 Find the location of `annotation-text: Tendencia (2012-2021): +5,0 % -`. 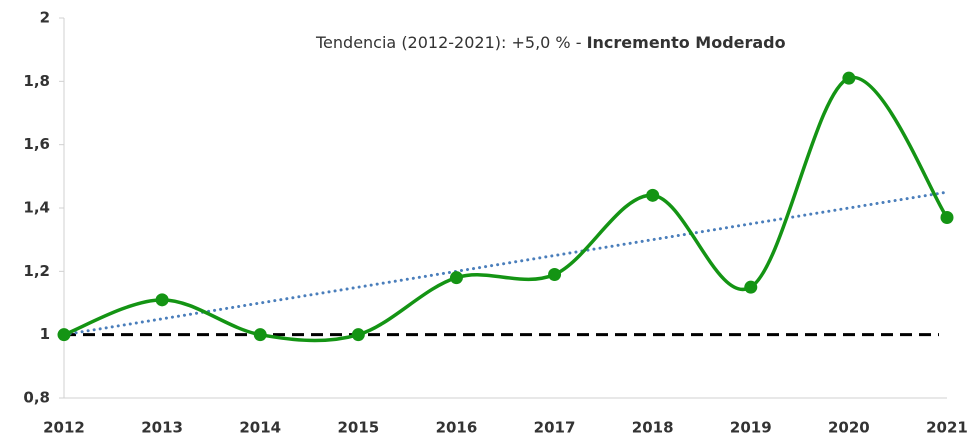

annotation-text: Tendencia (2012-2021): +5,0 % - is located at coordinates (451, 42).